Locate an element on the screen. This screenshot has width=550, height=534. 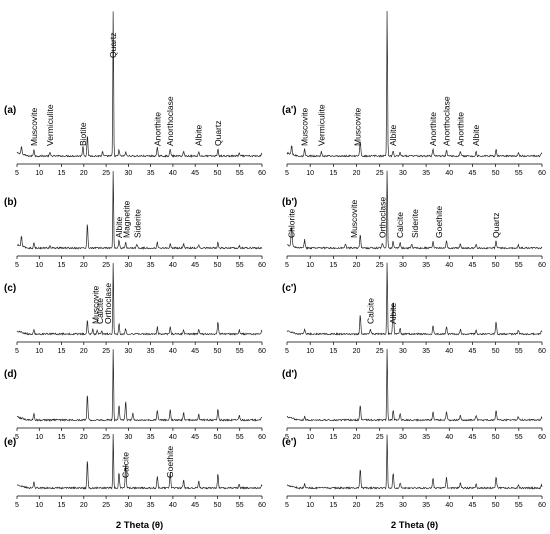
peak-annotation: Orthoclase is located at coordinates (383, 217).